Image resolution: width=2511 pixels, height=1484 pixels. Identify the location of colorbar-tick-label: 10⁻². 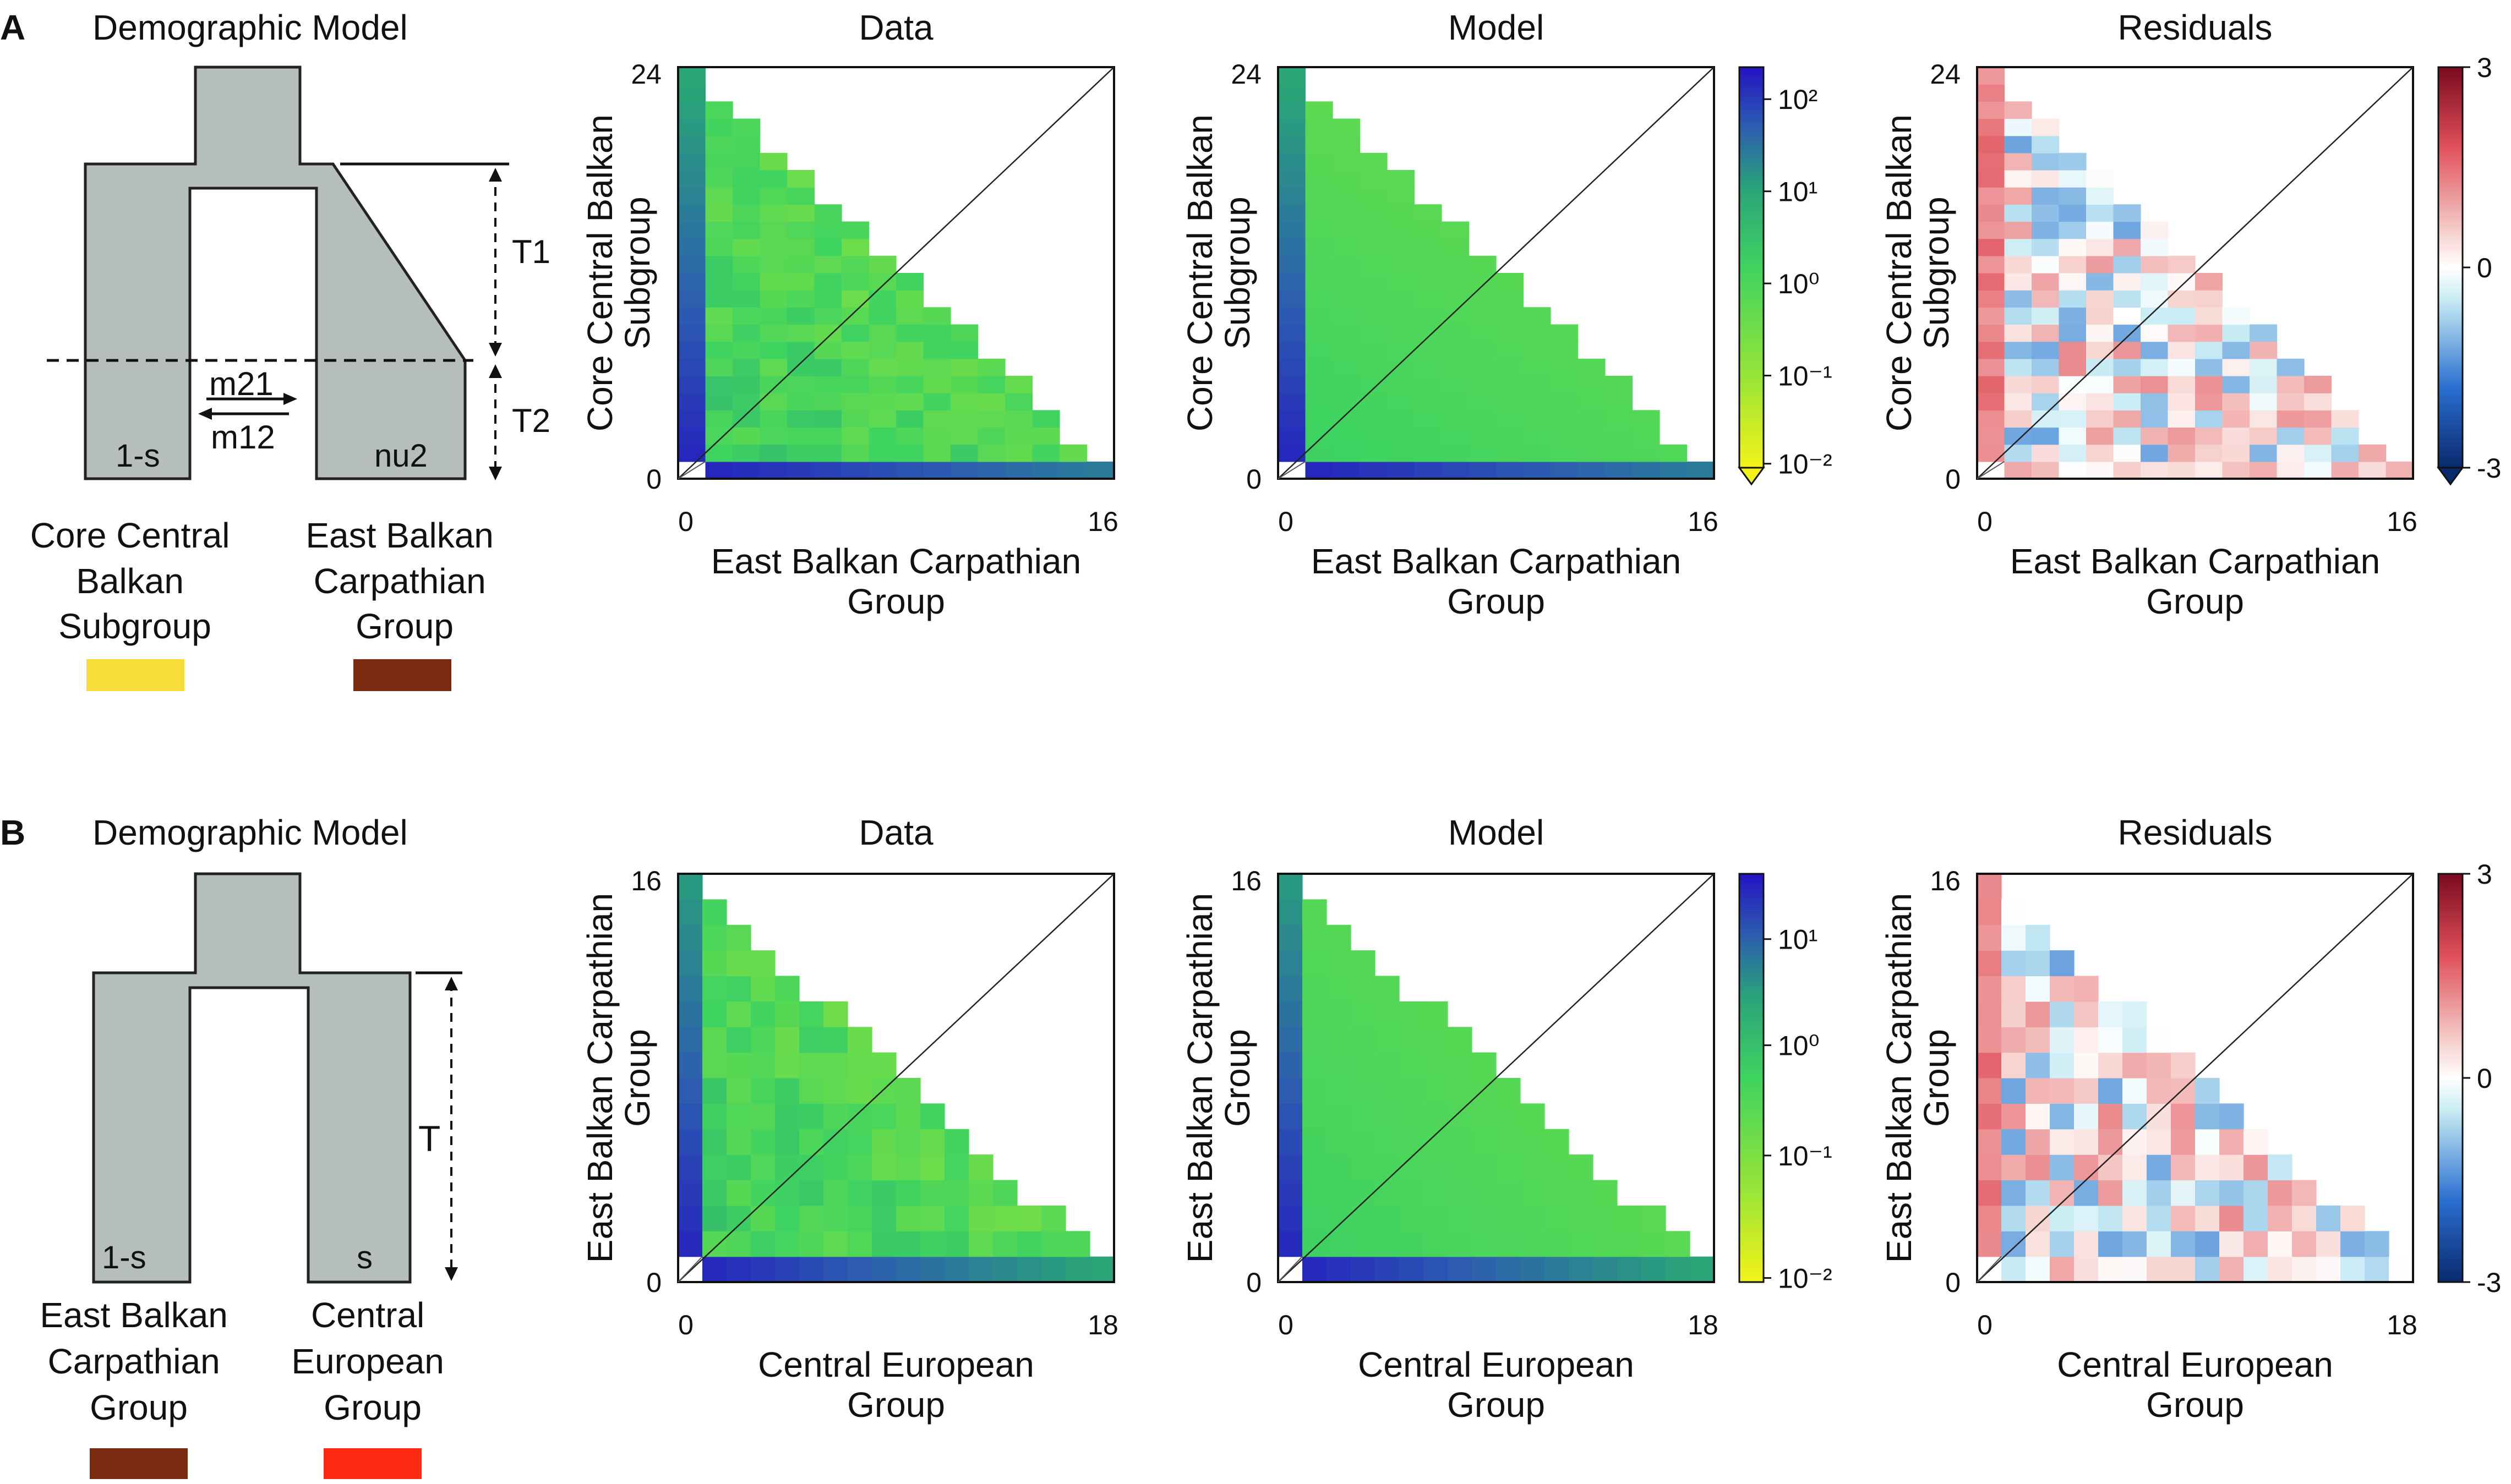
(1805, 1278).